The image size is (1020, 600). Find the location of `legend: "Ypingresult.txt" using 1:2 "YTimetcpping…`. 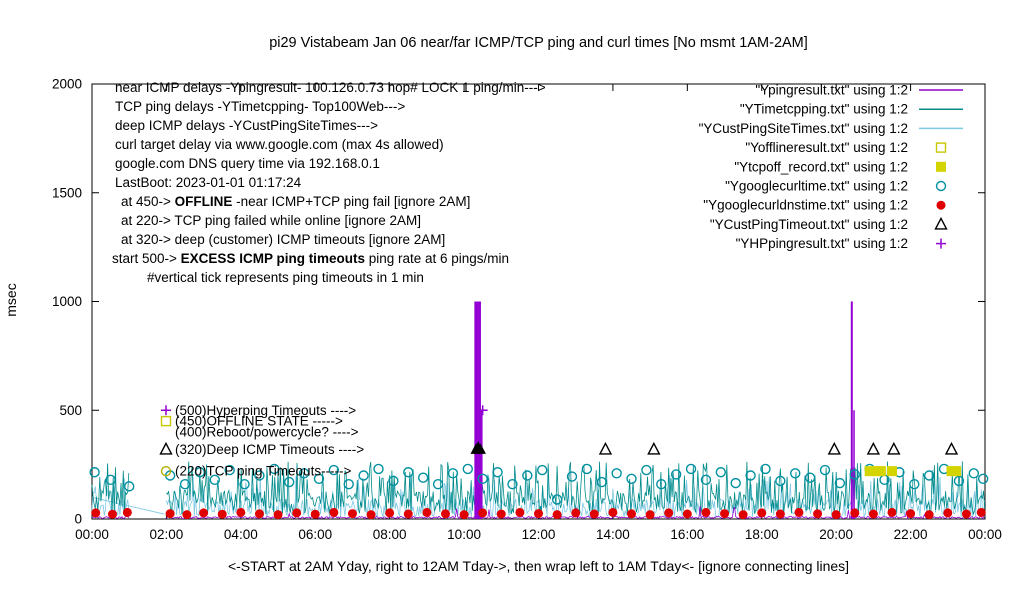

legend: "Ypingresult.txt" using 1:2 "YTimetcpping… is located at coordinates (831, 167).